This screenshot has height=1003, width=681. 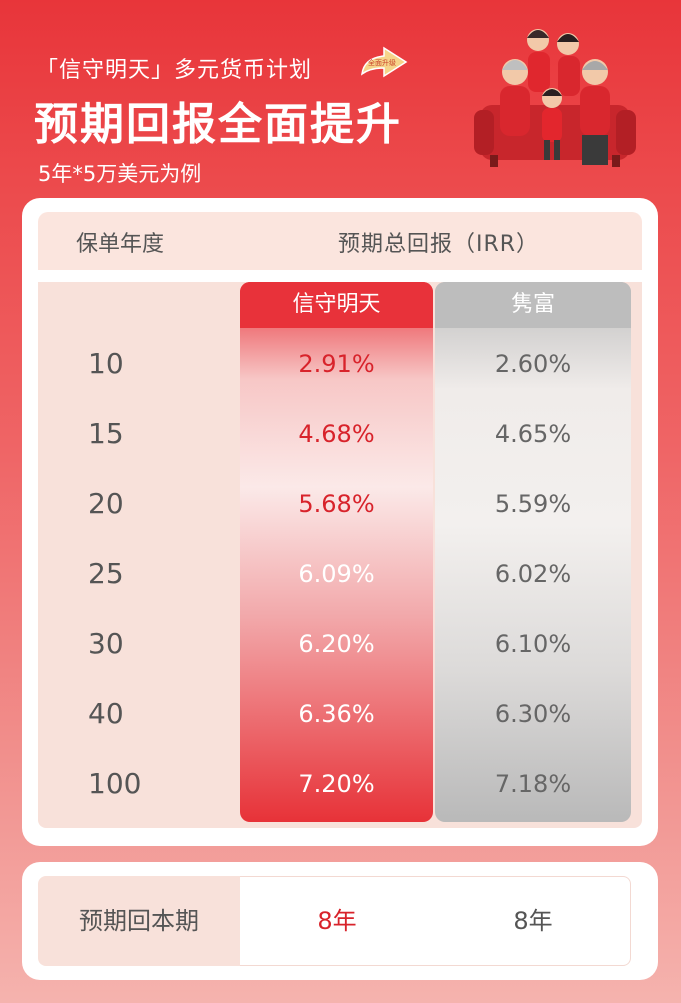 What do you see at coordinates (218, 124) in the screenshot?
I see `page-title: 预期回报全面提升` at bounding box center [218, 124].